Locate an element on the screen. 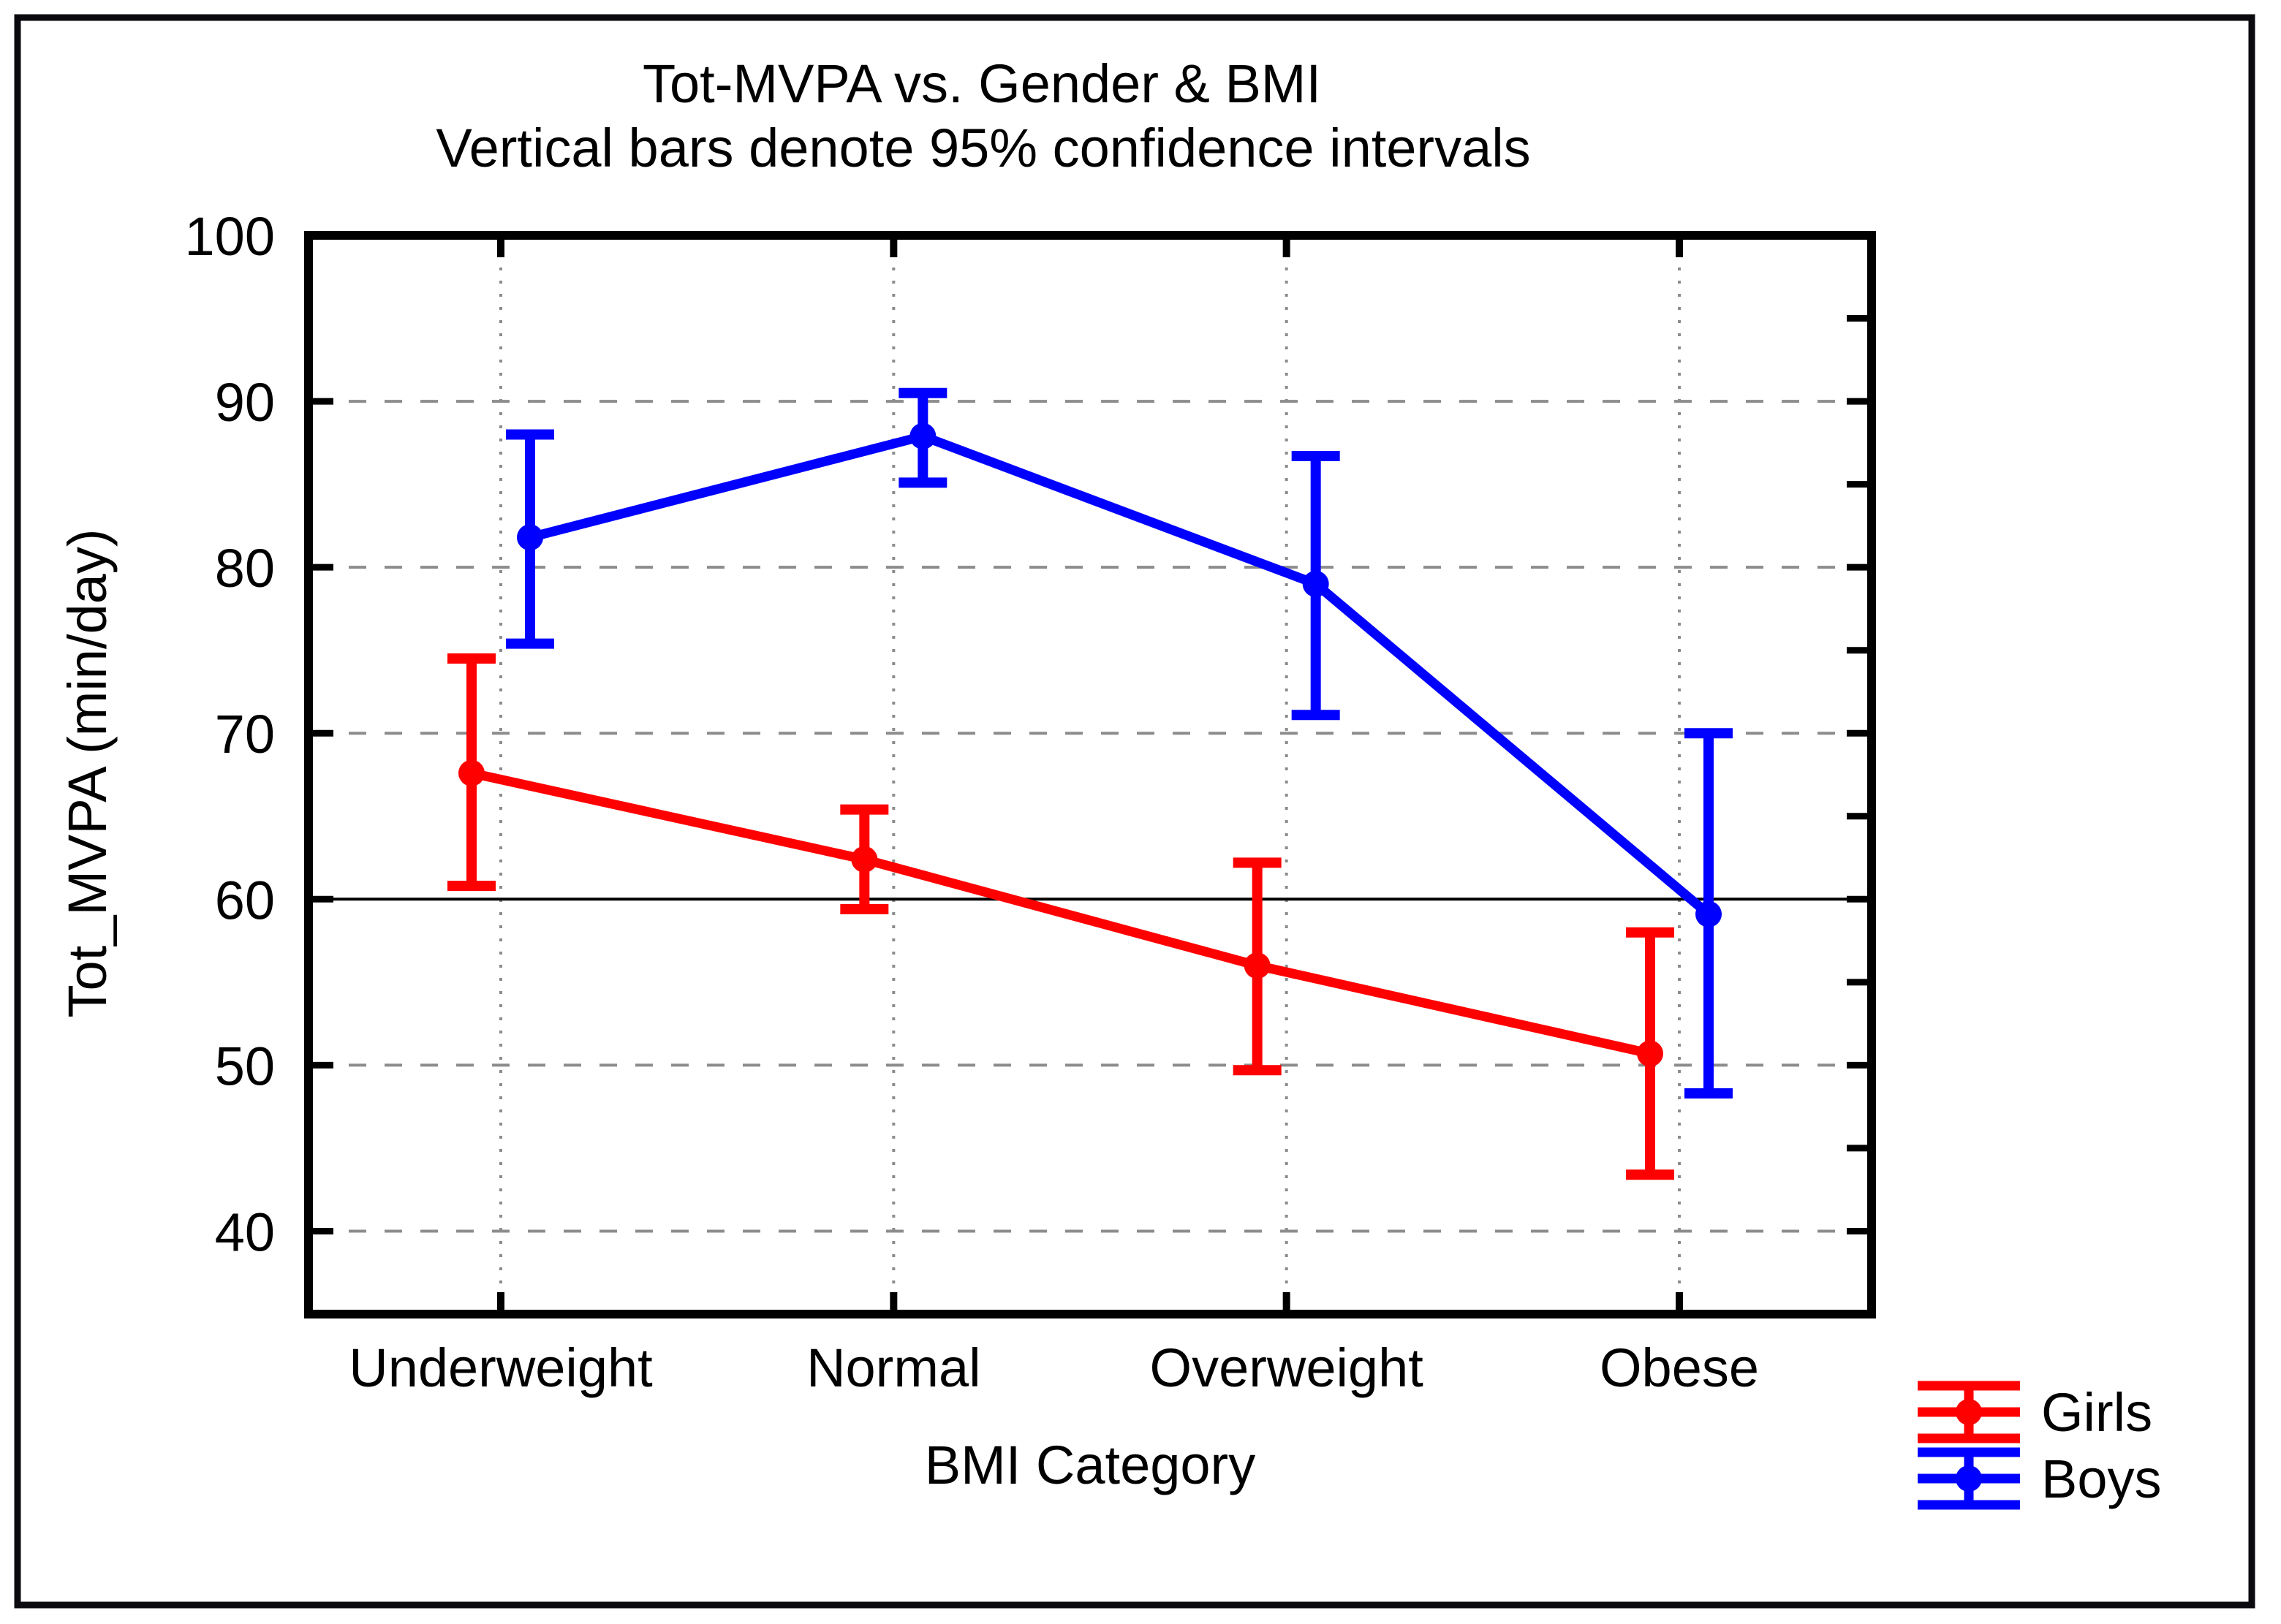 The height and width of the screenshot is (1624, 2281). legend-label-girls: Girls is located at coordinates (2096, 1412).